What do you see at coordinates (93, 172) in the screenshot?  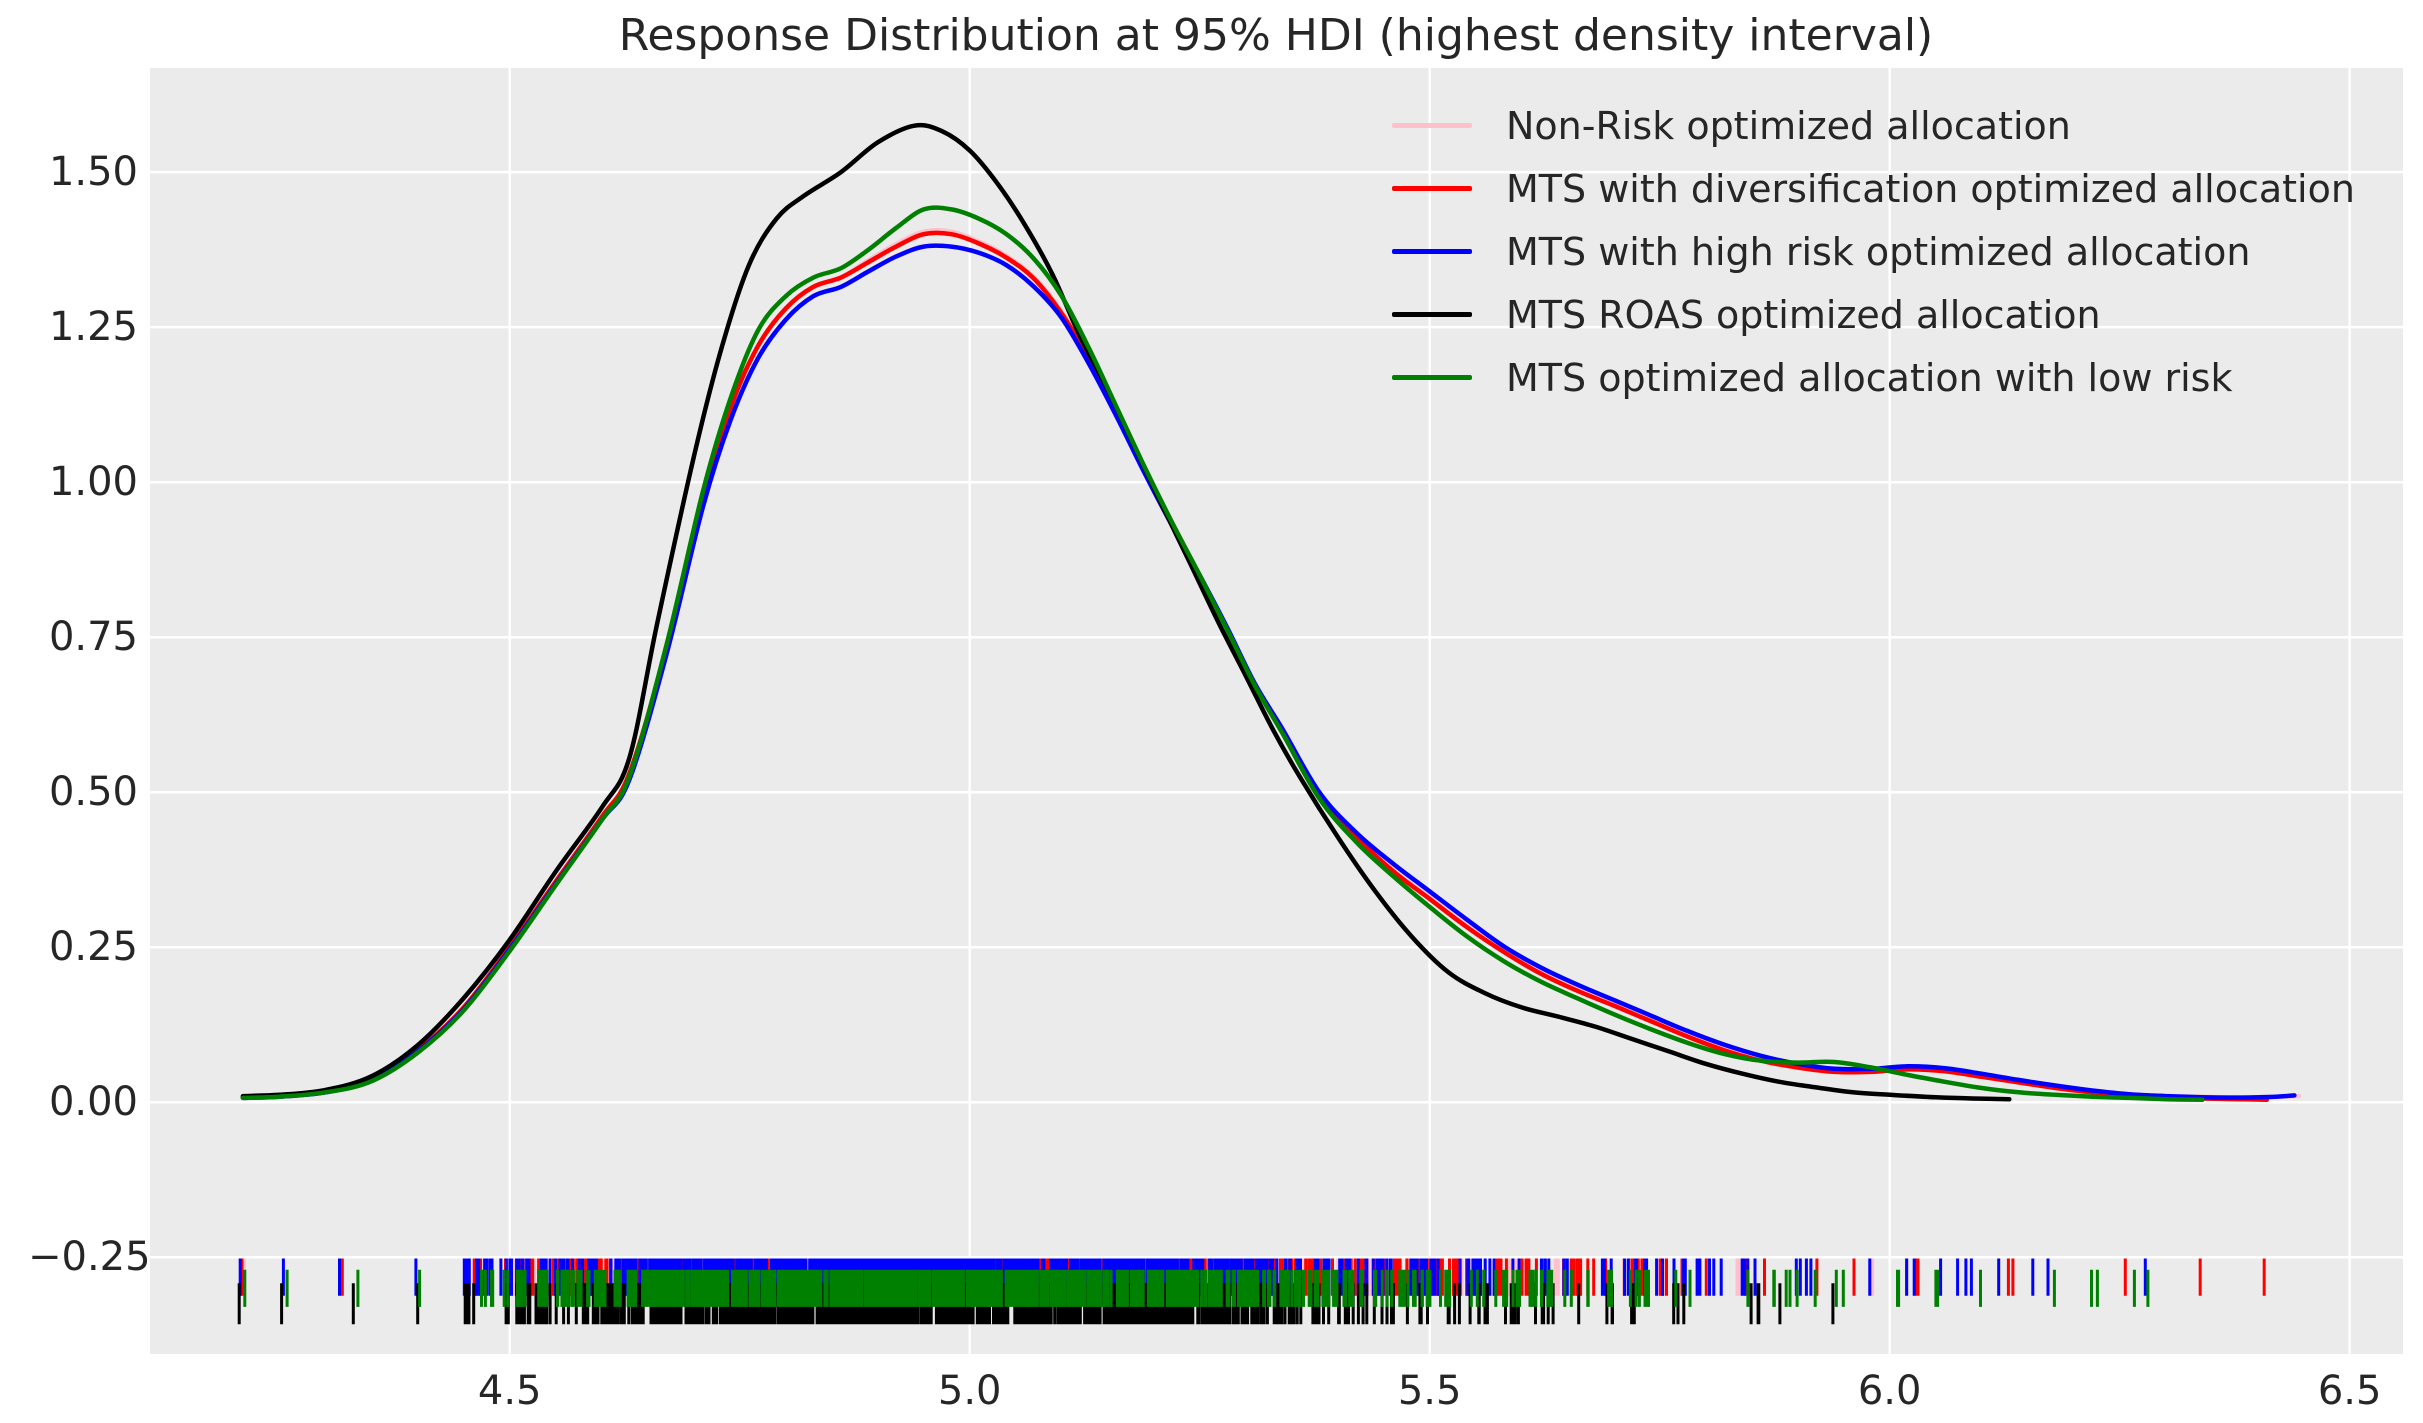 I see `y-tick-label-1.50: 1.50` at bounding box center [93, 172].